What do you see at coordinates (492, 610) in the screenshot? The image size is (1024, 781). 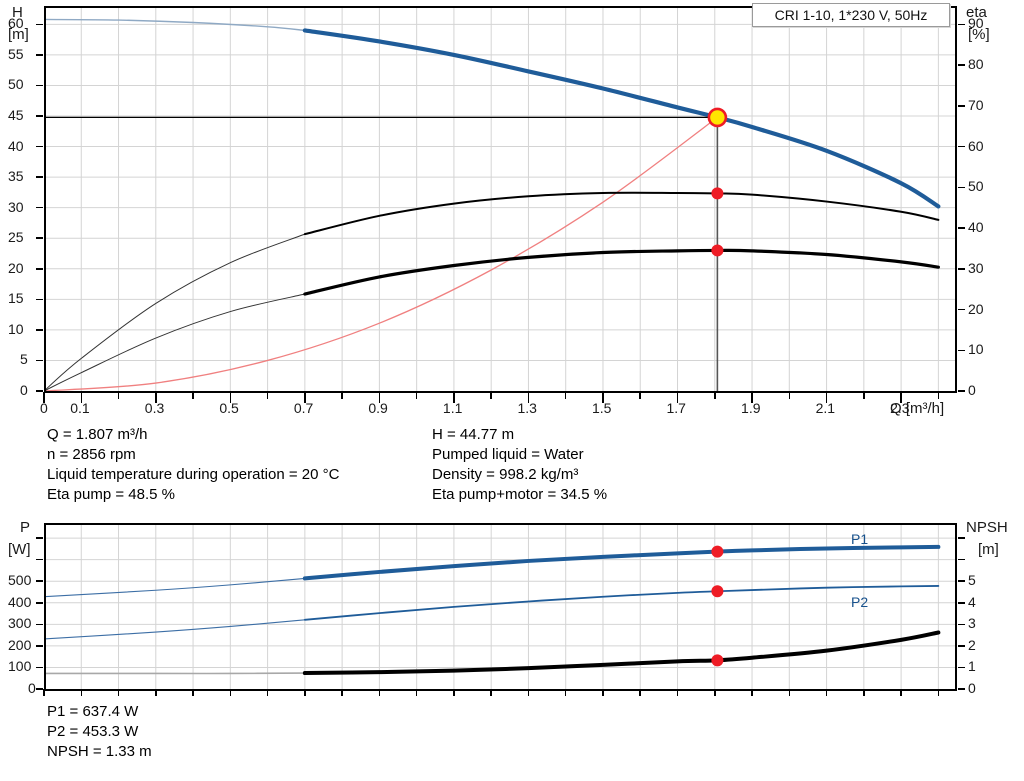 I see `curves-bottom` at bounding box center [492, 610].